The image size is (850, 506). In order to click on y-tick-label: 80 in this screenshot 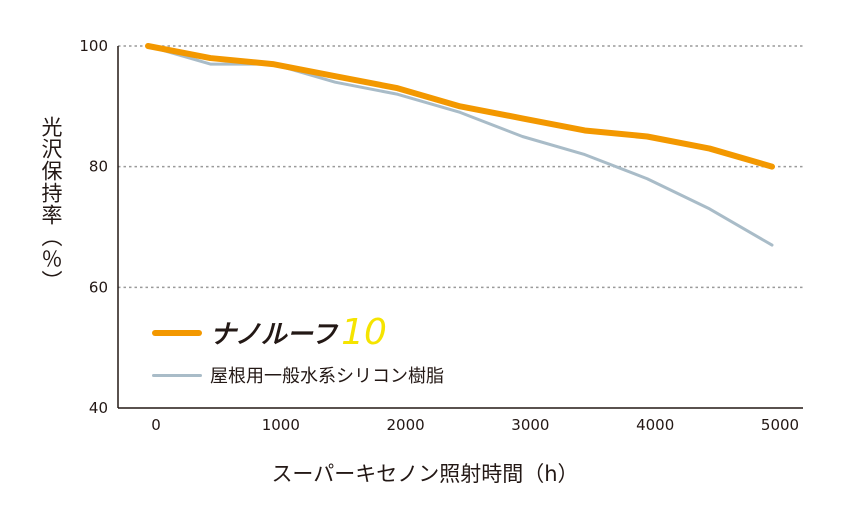, I will do `click(98, 167)`.